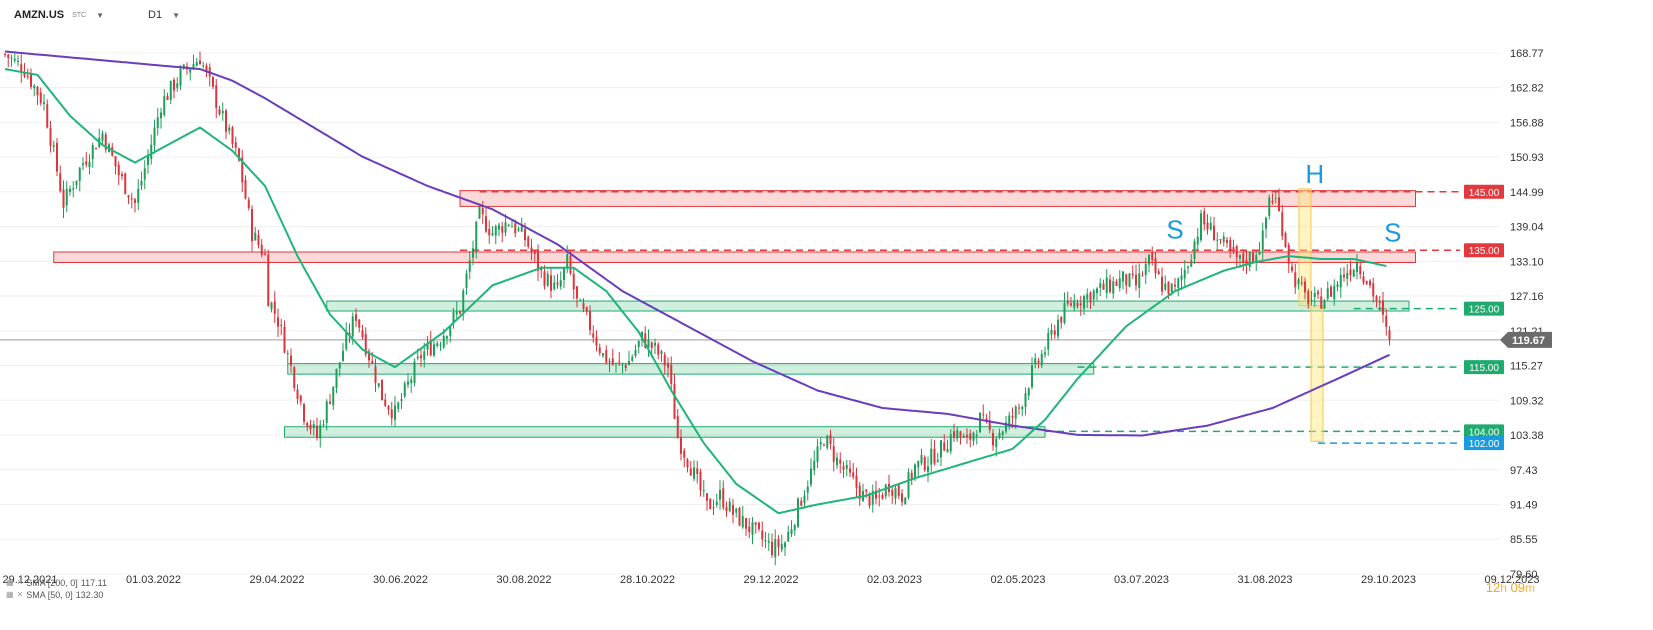 The height and width of the screenshot is (630, 1653). I want to click on timeframe-label: D1, so click(155, 15).